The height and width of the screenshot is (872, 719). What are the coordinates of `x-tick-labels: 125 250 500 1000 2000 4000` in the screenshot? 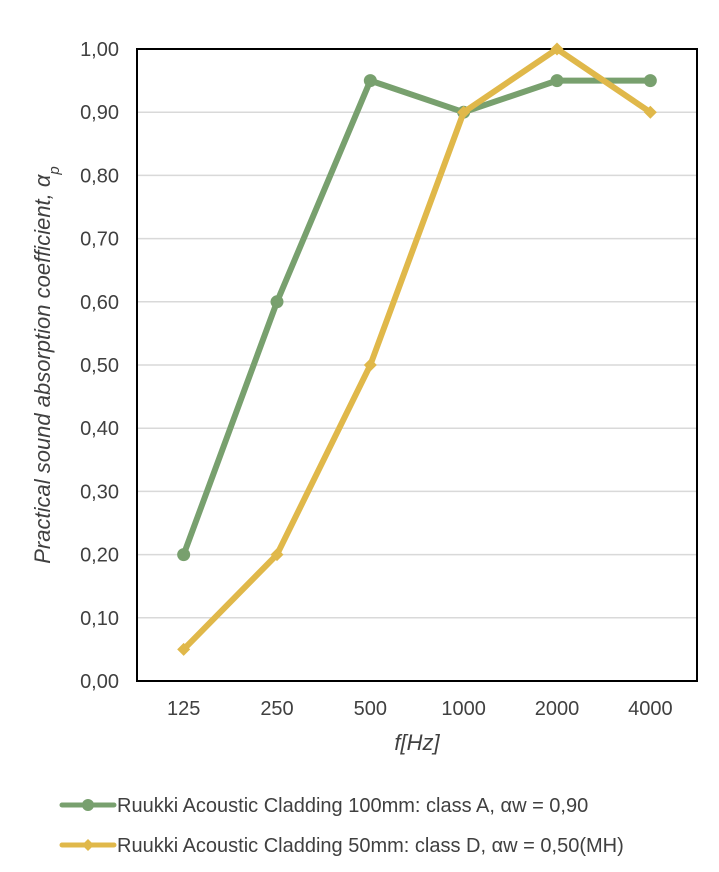 It's located at (420, 709).